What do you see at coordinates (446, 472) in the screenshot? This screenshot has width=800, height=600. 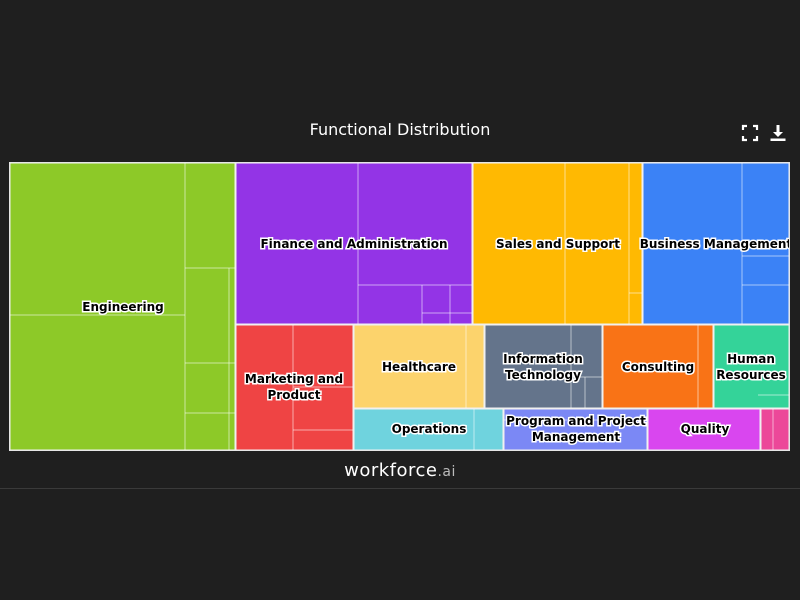 I see `brand-suffix: .ai` at bounding box center [446, 472].